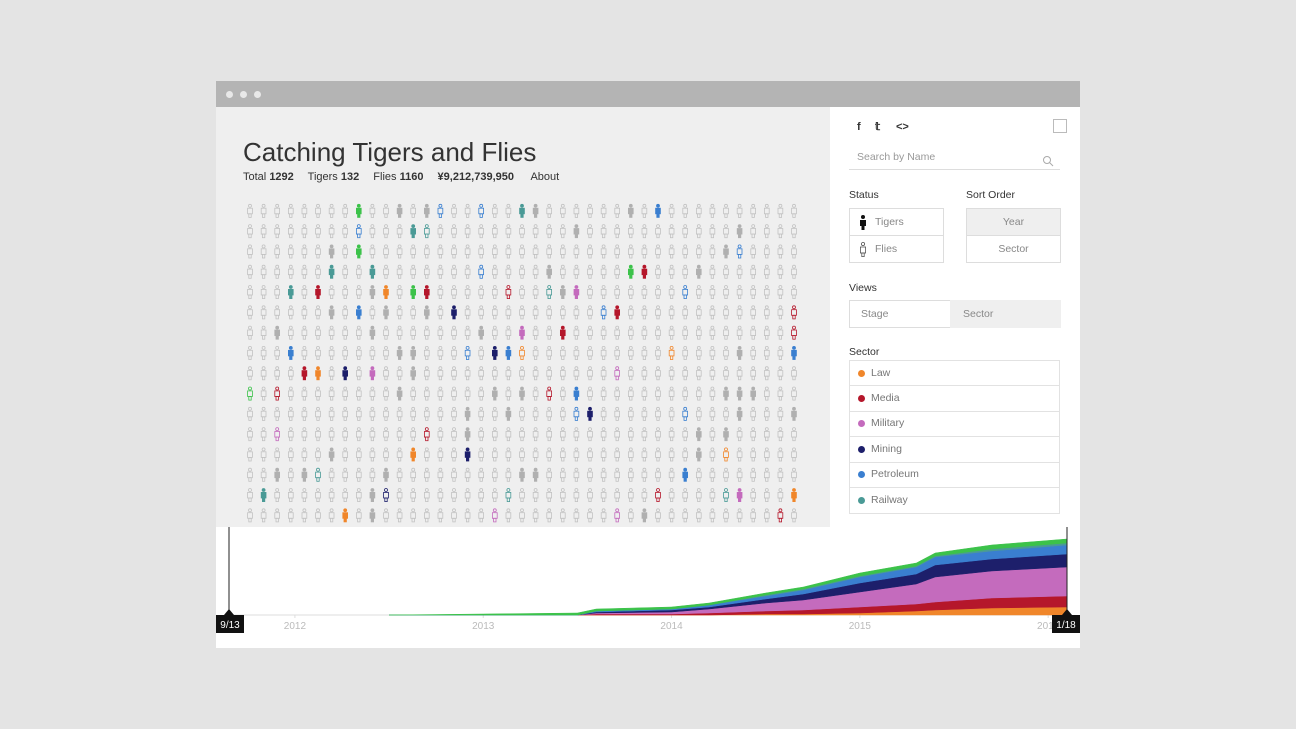  What do you see at coordinates (1013, 222) in the screenshot?
I see `sort-year: Year` at bounding box center [1013, 222].